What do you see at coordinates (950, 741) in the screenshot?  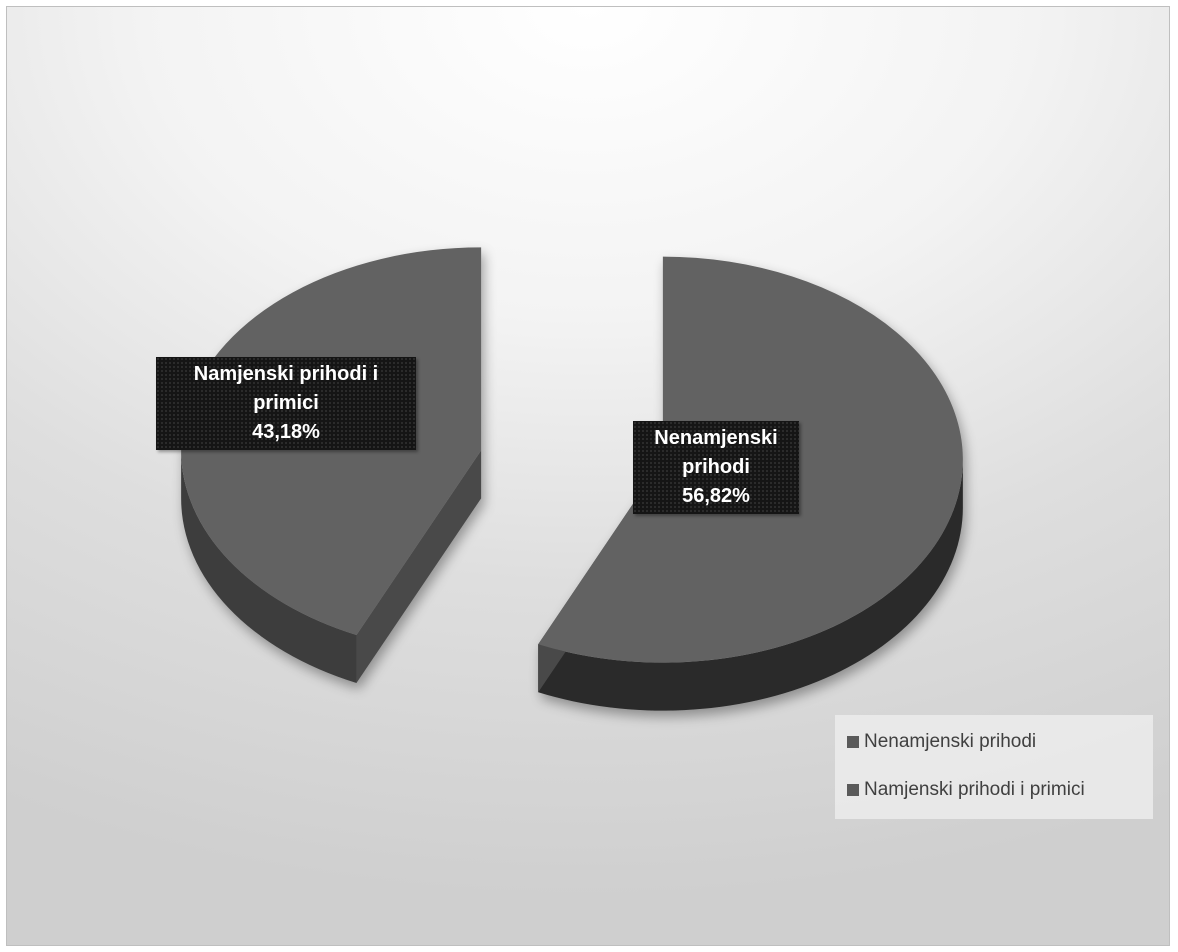 I see `legend-label-nenamjenski: Nenamjenski prihodi` at bounding box center [950, 741].